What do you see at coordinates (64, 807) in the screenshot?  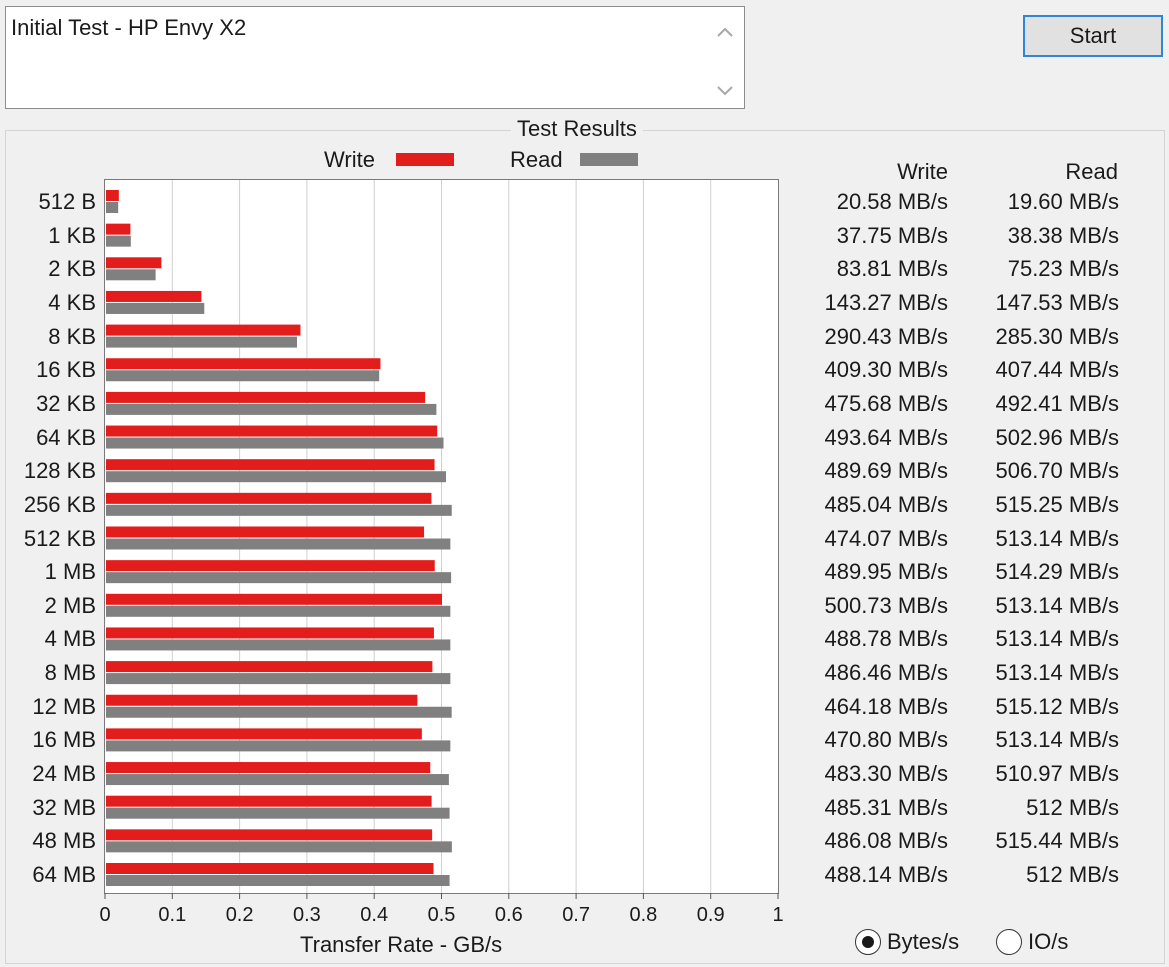 I see `category-label: 32 MB` at bounding box center [64, 807].